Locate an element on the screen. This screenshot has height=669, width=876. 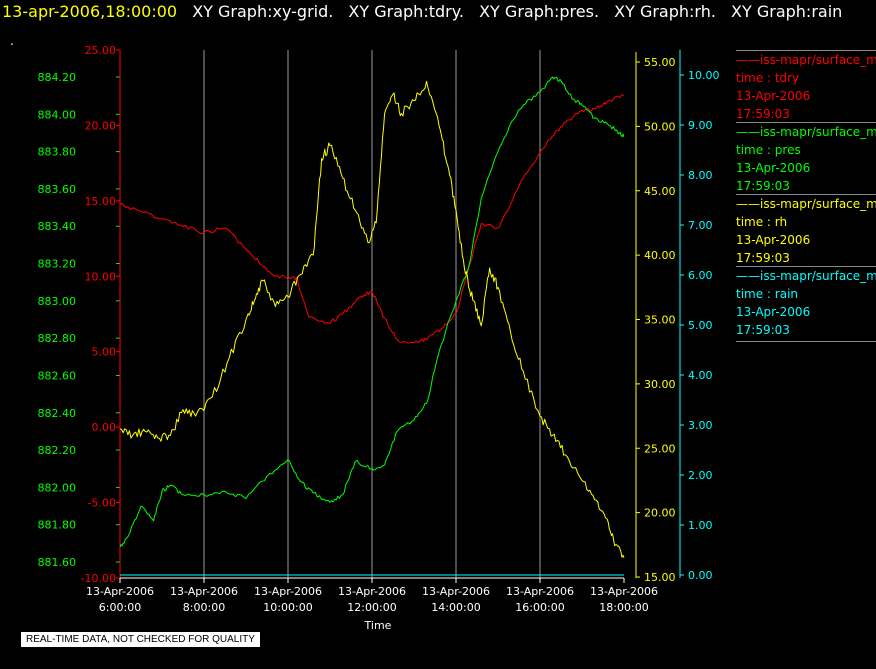
rh-tick-label: 45.00 is located at coordinates (660, 191).